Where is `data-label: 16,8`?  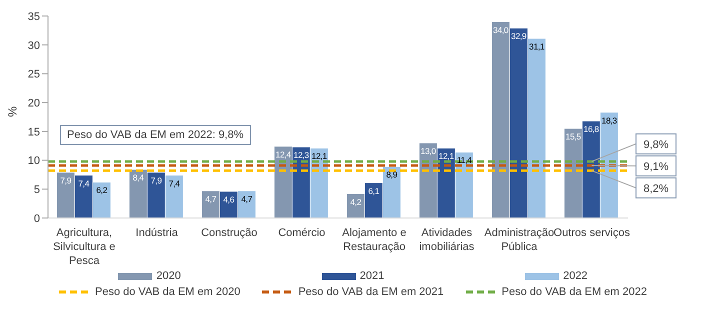
data-label: 16,8 is located at coordinates (592, 129).